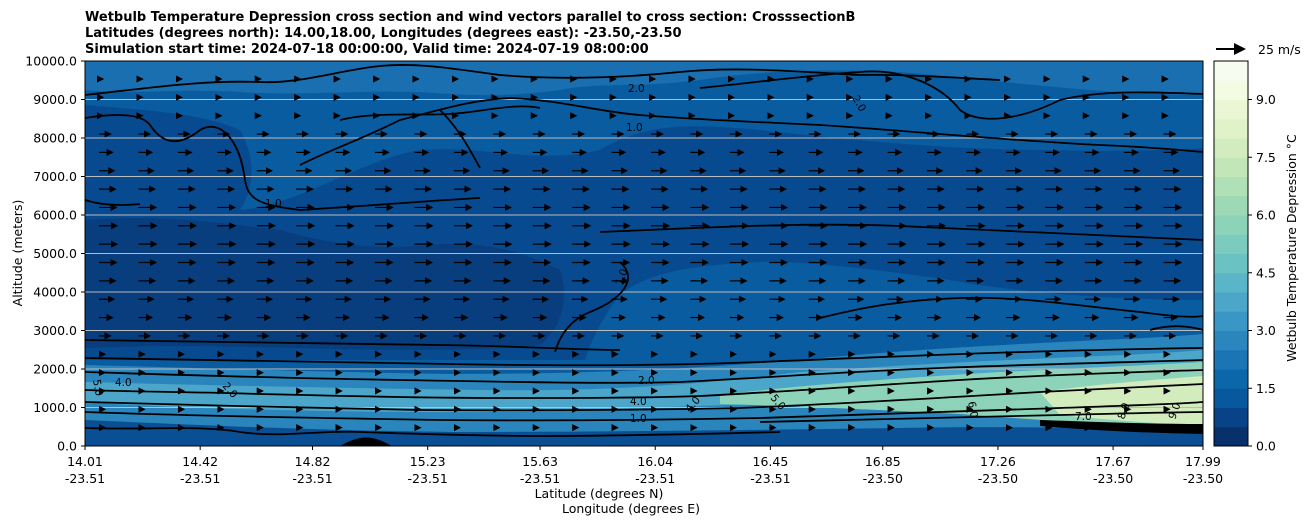 The image size is (1312, 526). I want to click on x-tick-label-lat: 14.82, so click(313, 461).